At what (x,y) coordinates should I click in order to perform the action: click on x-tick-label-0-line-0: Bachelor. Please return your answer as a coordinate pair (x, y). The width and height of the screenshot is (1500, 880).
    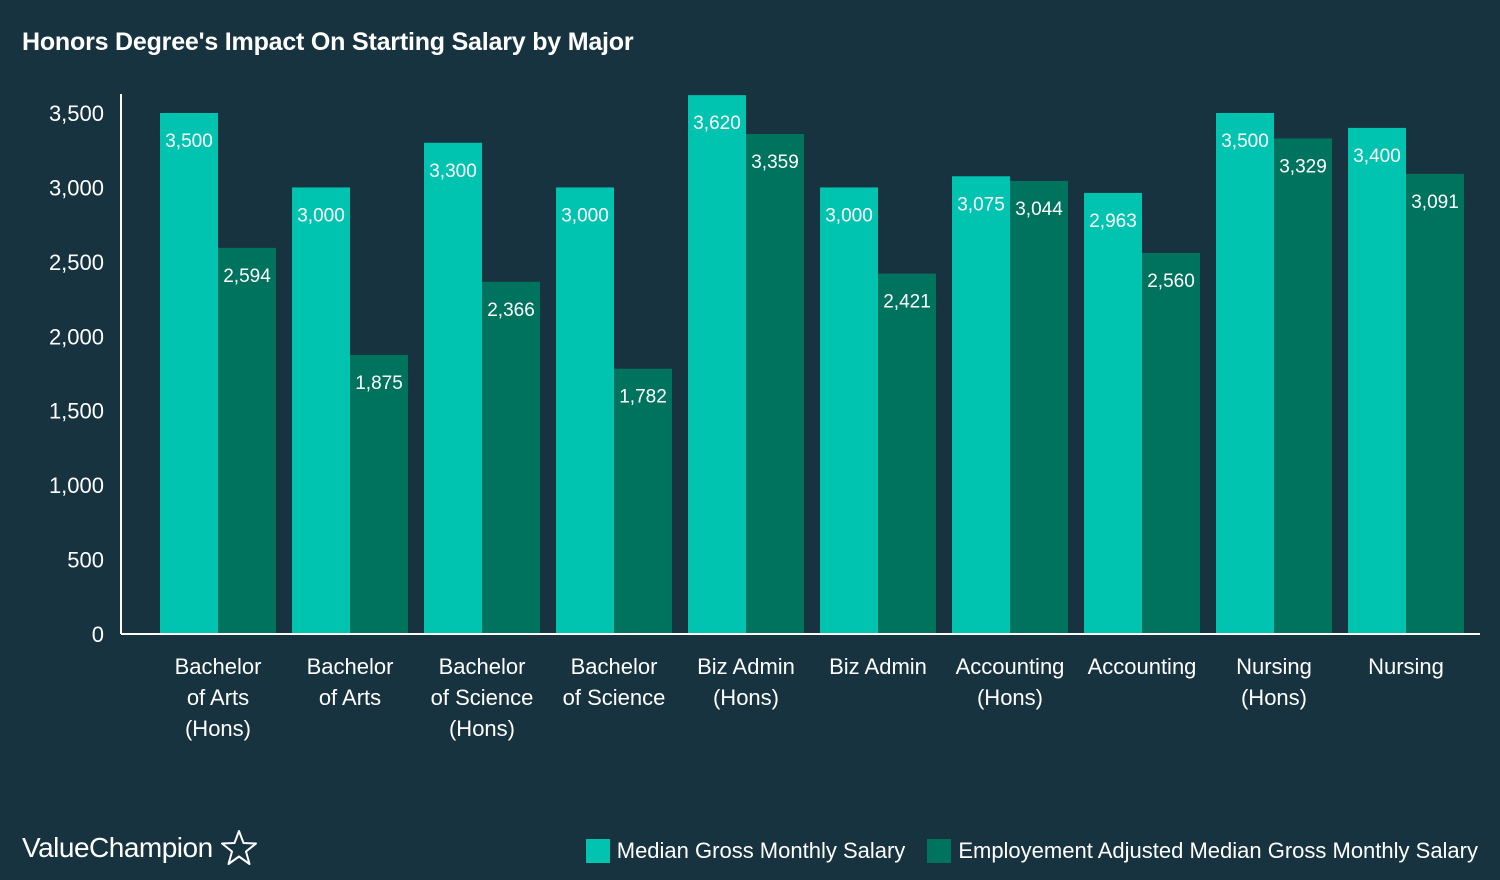
    Looking at the image, I should click on (218, 666).